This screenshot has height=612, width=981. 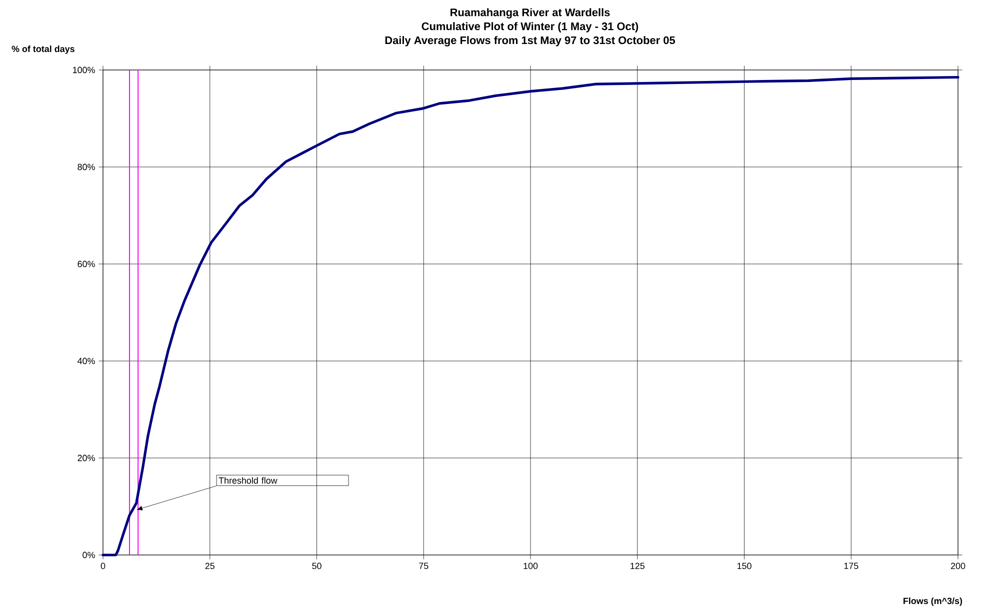 I want to click on y-axis-title: % of total days, so click(x=43, y=49).